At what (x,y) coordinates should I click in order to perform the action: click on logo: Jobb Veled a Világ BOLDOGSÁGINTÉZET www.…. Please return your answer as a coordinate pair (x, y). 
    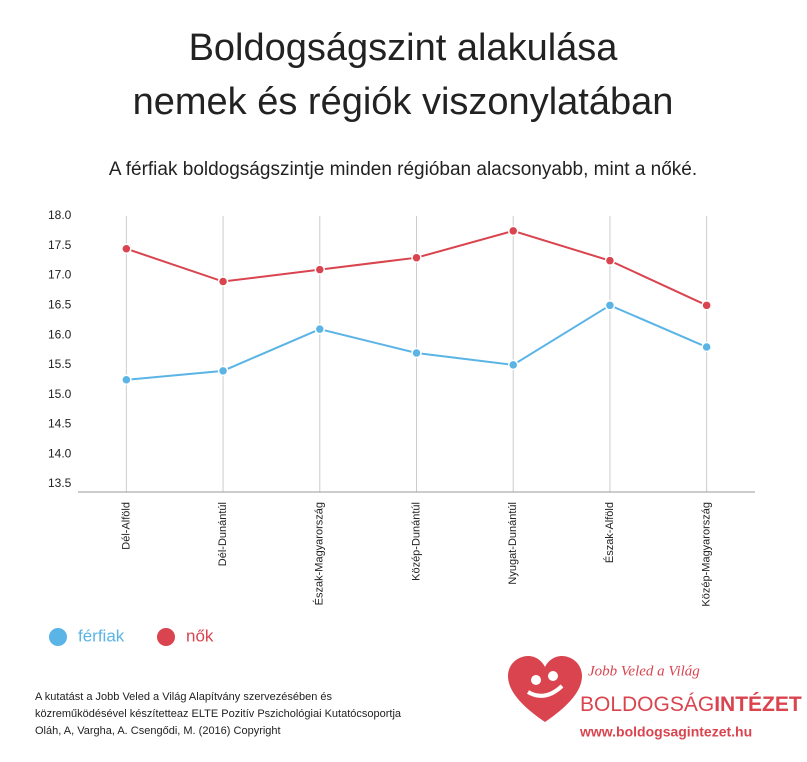
    Looking at the image, I should click on (655, 698).